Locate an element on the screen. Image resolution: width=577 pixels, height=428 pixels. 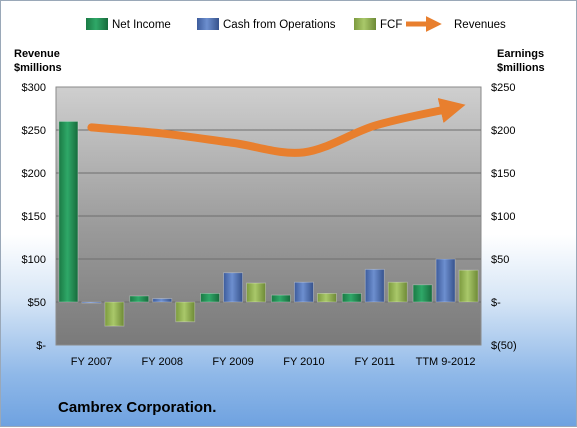
y-left-tick-label: $100 is located at coordinates (34, 260).